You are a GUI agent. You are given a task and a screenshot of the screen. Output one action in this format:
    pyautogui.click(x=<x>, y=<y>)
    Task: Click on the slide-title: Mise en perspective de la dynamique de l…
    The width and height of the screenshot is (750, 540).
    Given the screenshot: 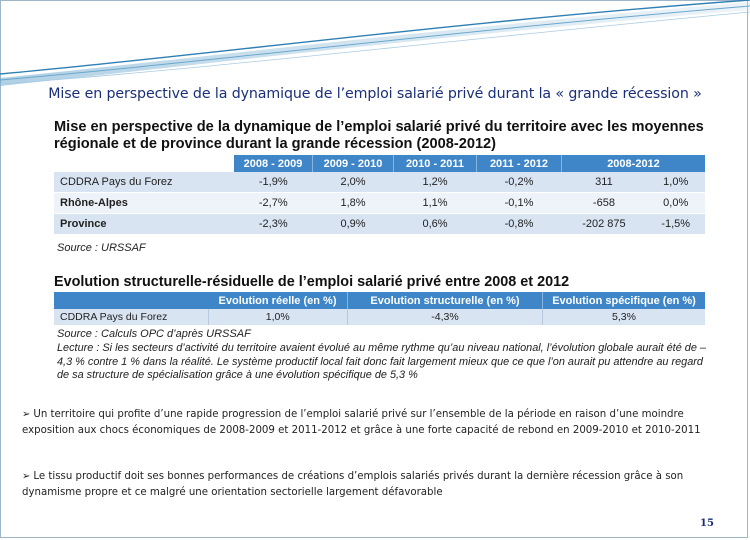 What is the action you would take?
    pyautogui.click(x=375, y=94)
    